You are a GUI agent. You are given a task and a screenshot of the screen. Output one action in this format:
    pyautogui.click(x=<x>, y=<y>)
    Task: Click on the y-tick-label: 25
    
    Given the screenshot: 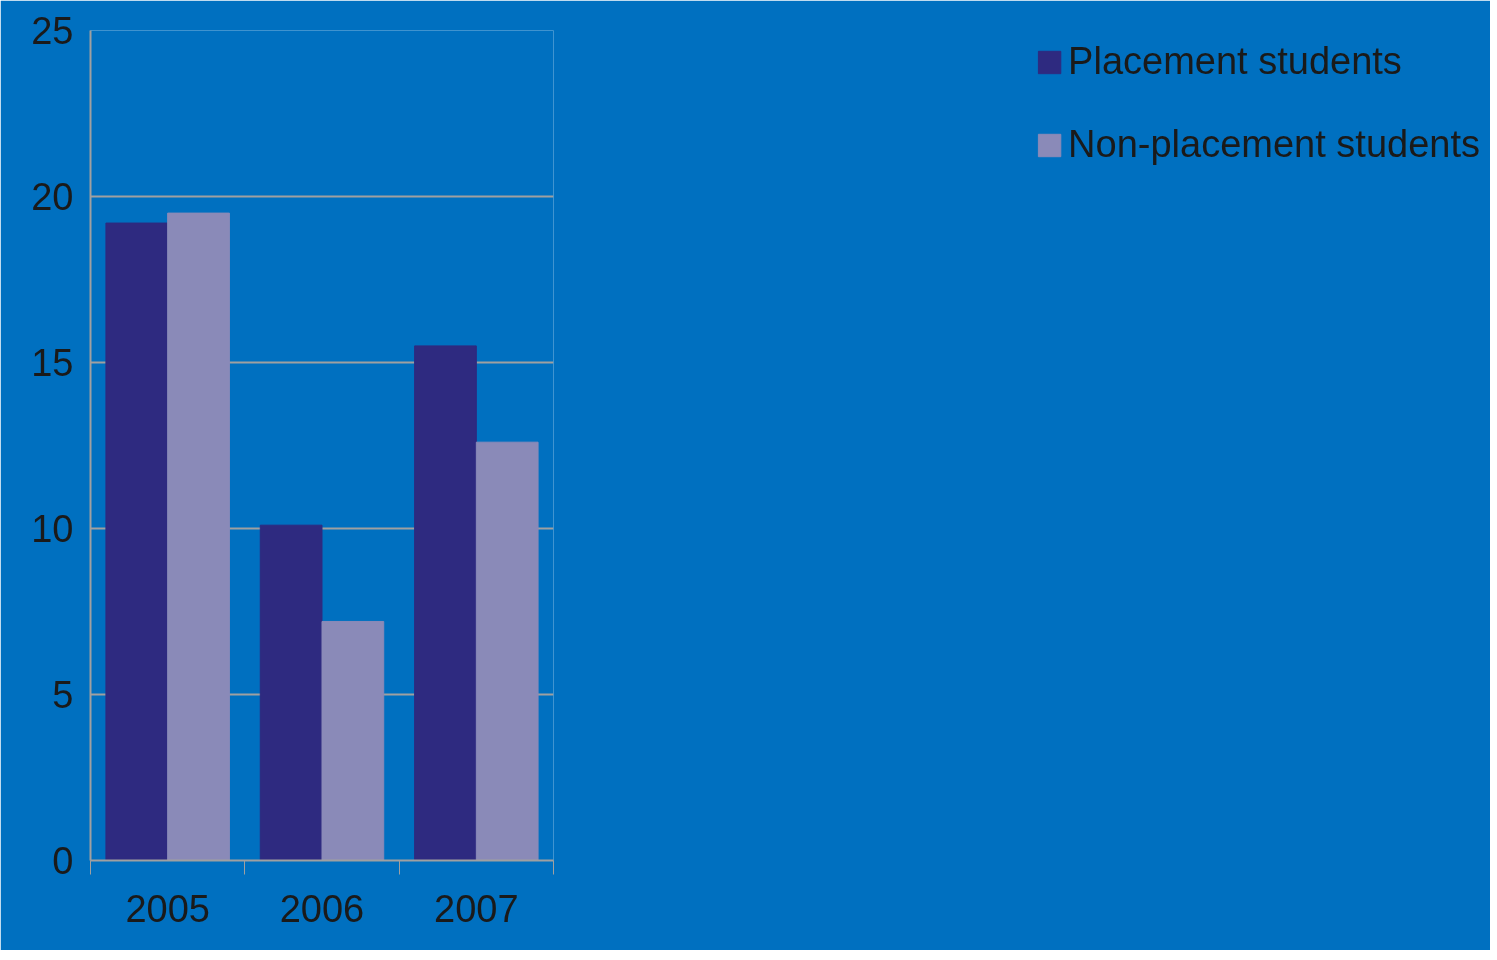 What is the action you would take?
    pyautogui.click(x=52, y=31)
    